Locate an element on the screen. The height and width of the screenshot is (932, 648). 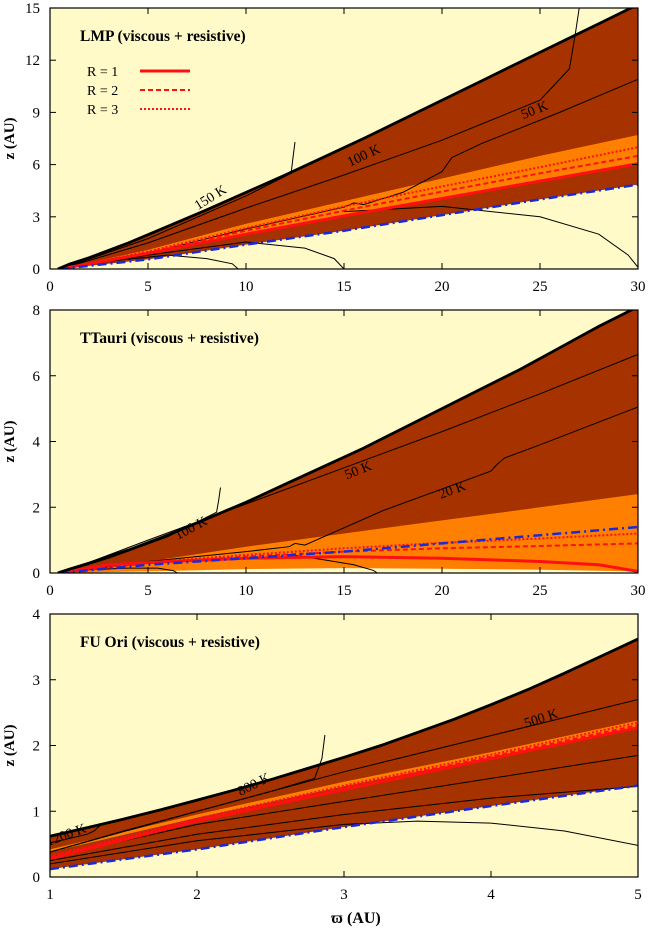
x-tick-label: 2 is located at coordinates (197, 895).